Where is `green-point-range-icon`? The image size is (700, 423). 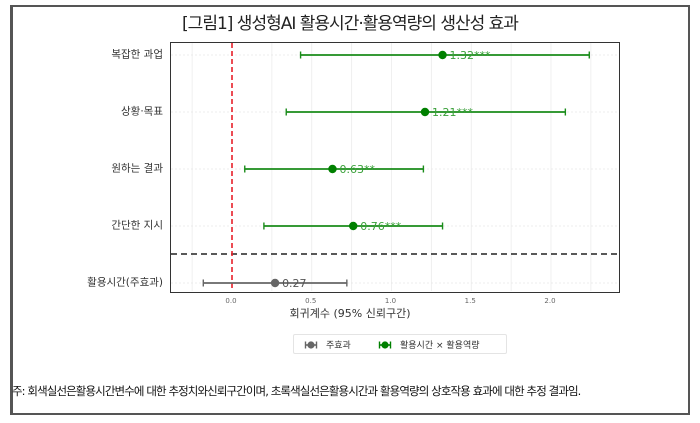 green-point-range-icon is located at coordinates (385, 344).